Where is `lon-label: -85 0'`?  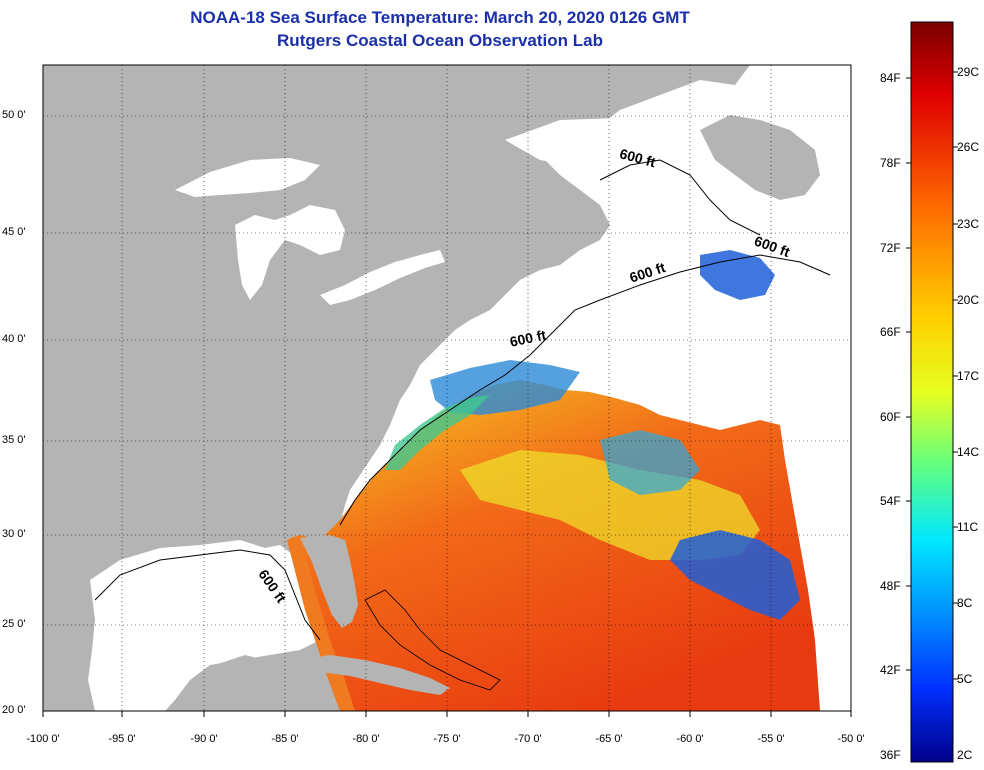
lon-label: -85 0' is located at coordinates (285, 739).